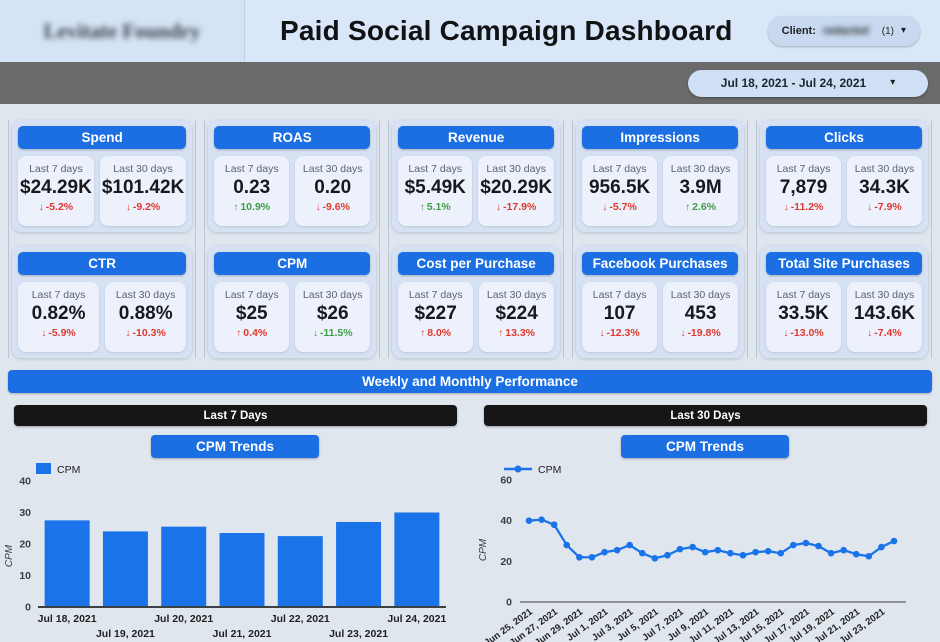 Image resolution: width=940 pixels, height=642 pixels. Describe the element at coordinates (358, 634) in the screenshot. I see `x-tick-label: Jul 23, 2021` at that location.